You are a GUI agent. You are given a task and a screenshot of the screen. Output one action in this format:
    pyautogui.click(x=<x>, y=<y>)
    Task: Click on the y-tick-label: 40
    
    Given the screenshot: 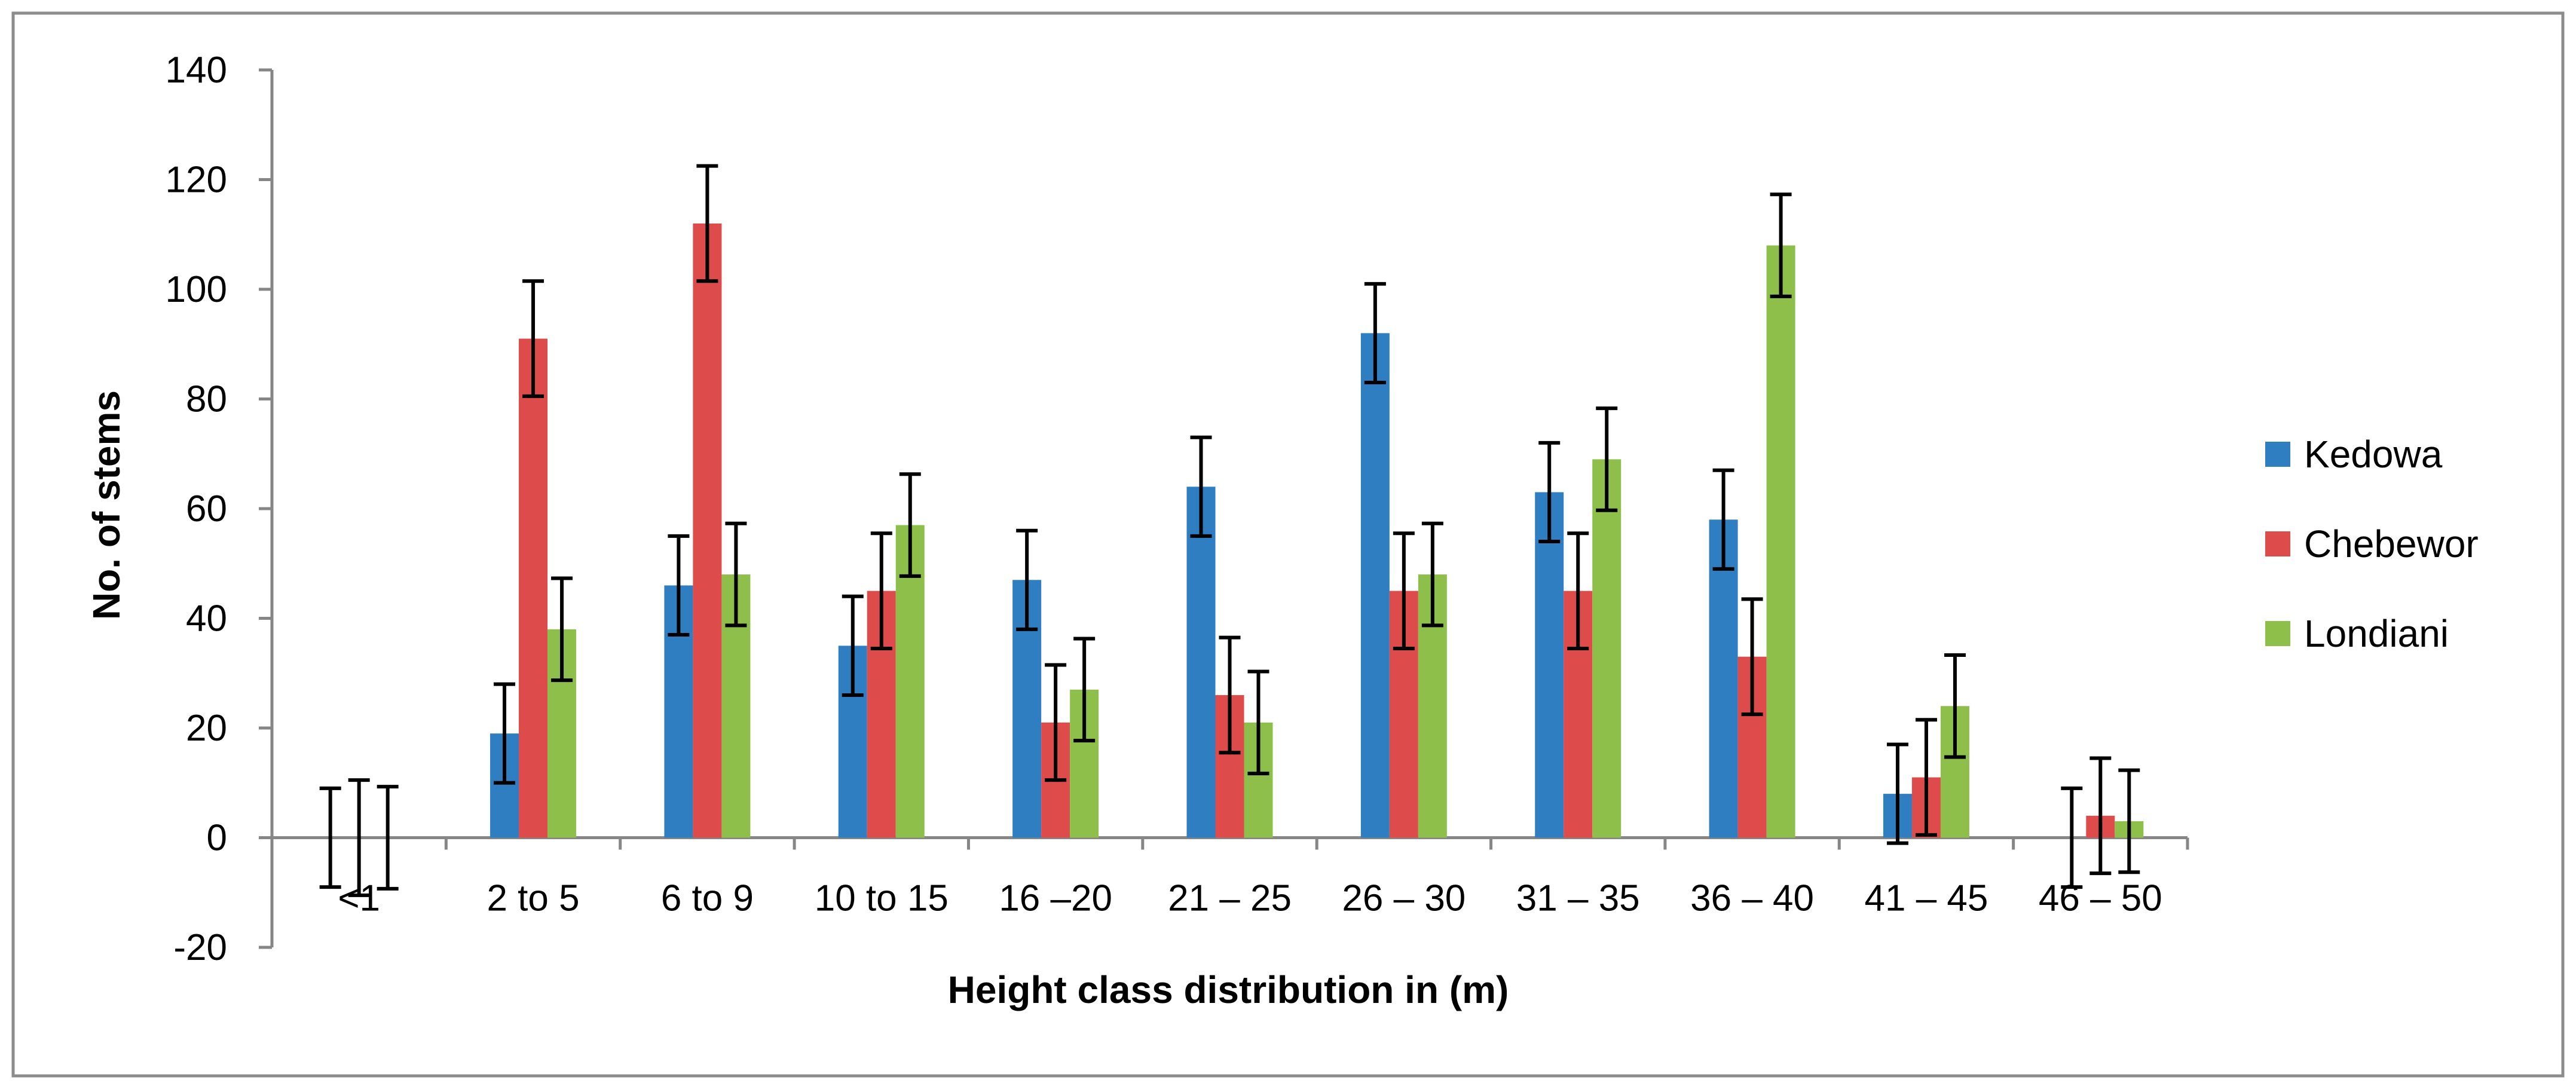 What is the action you would take?
    pyautogui.click(x=206, y=619)
    